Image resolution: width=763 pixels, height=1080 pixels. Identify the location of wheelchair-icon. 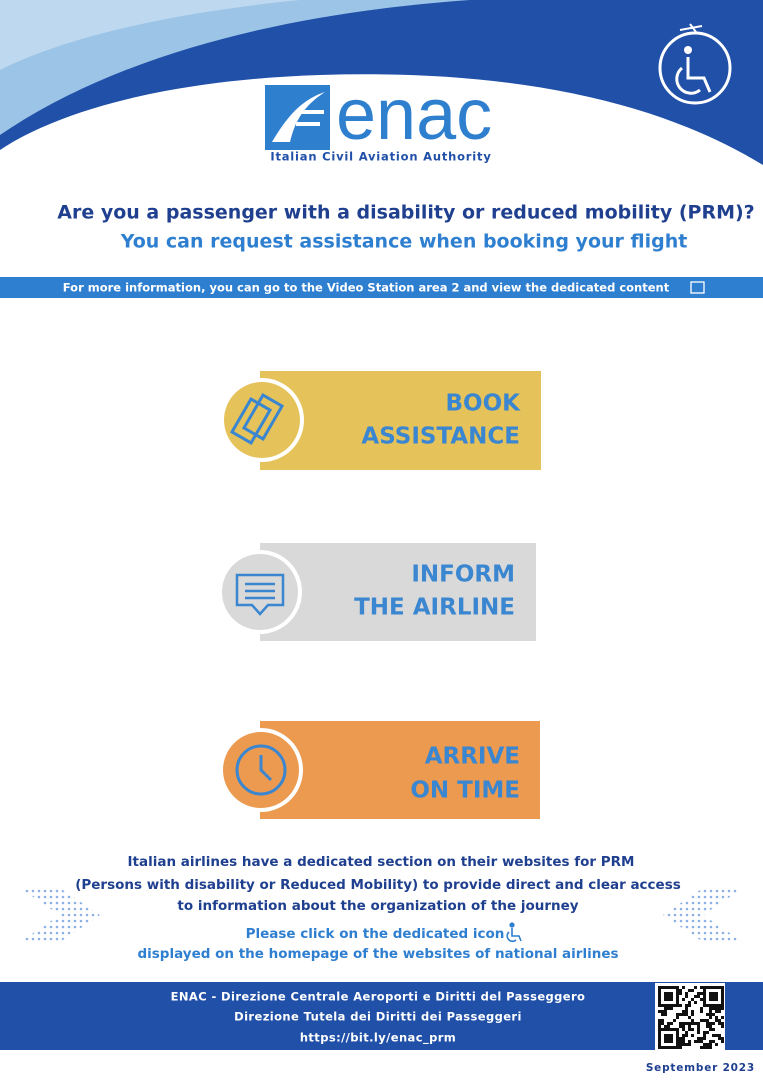
(514, 932).